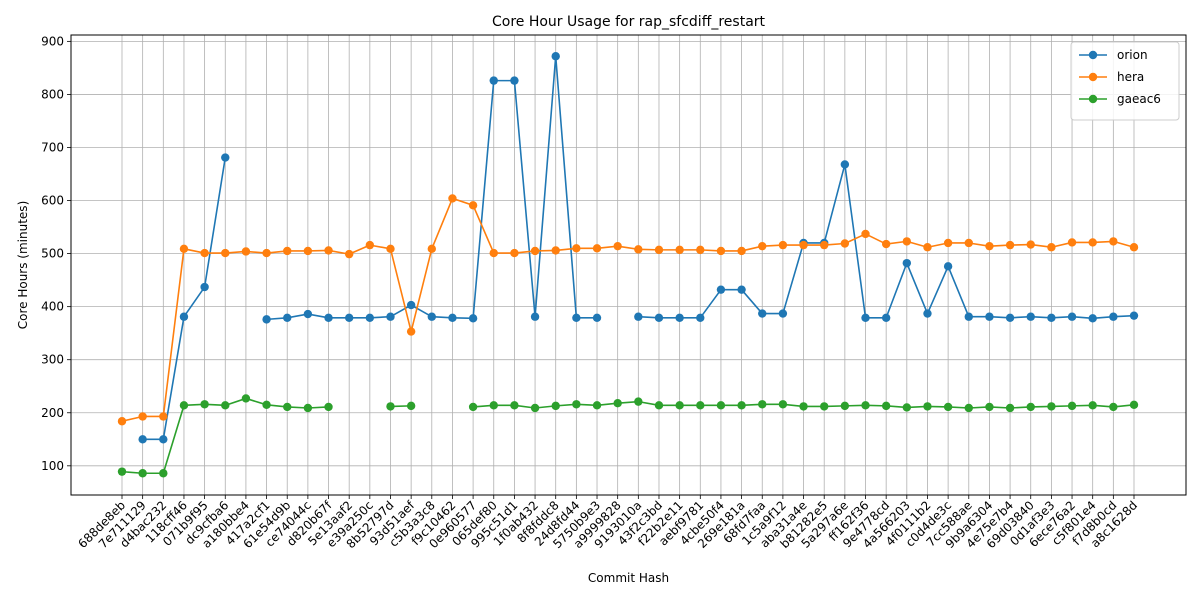  What do you see at coordinates (52, 307) in the screenshot?
I see `y-tick-label: 400` at bounding box center [52, 307].